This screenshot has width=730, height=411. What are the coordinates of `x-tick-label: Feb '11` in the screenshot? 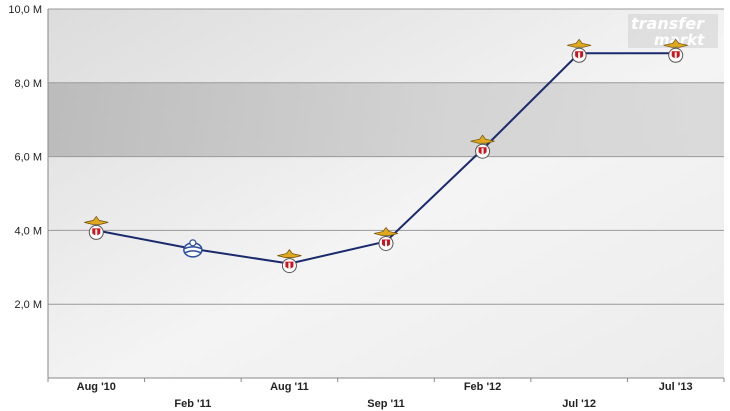 It's located at (192, 404).